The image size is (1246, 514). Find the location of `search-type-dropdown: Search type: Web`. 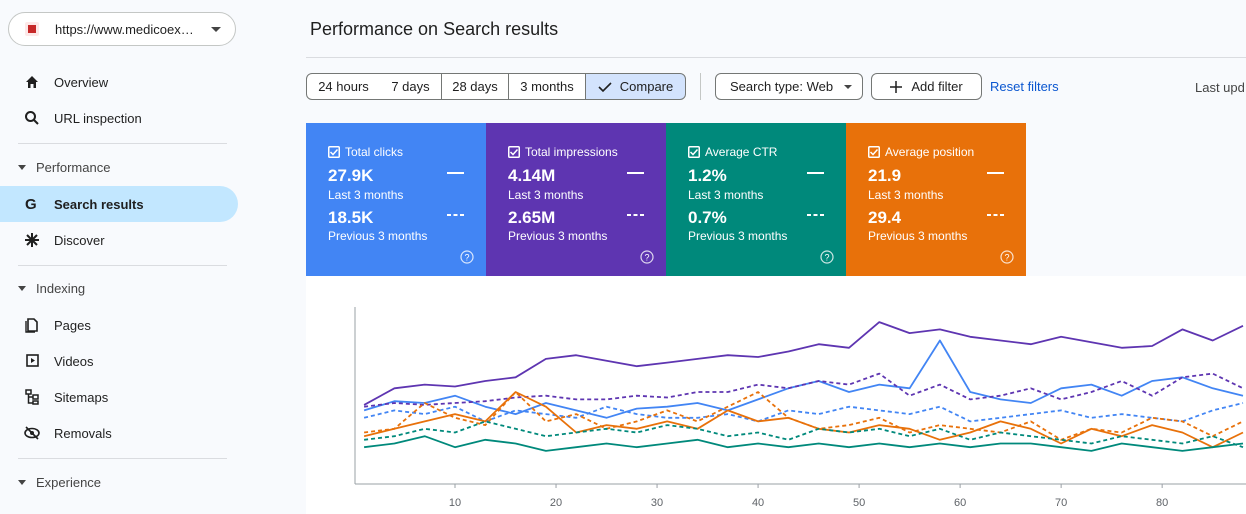

search-type-dropdown: Search type: Web is located at coordinates (789, 86).